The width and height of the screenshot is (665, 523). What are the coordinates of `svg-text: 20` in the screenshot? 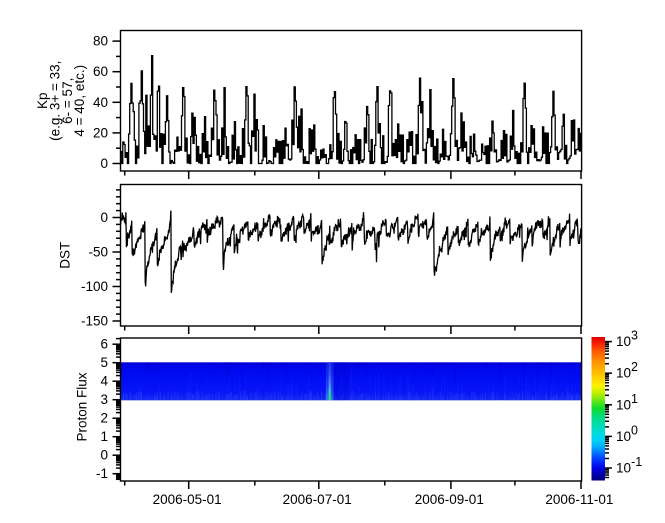 It's located at (100, 132).